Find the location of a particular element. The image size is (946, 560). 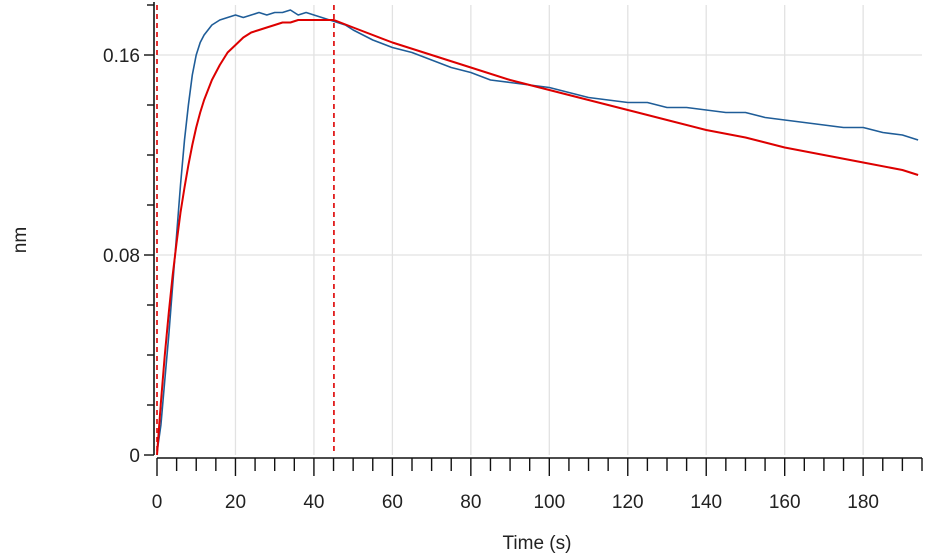

y-axis-title: nm is located at coordinates (20, 240).